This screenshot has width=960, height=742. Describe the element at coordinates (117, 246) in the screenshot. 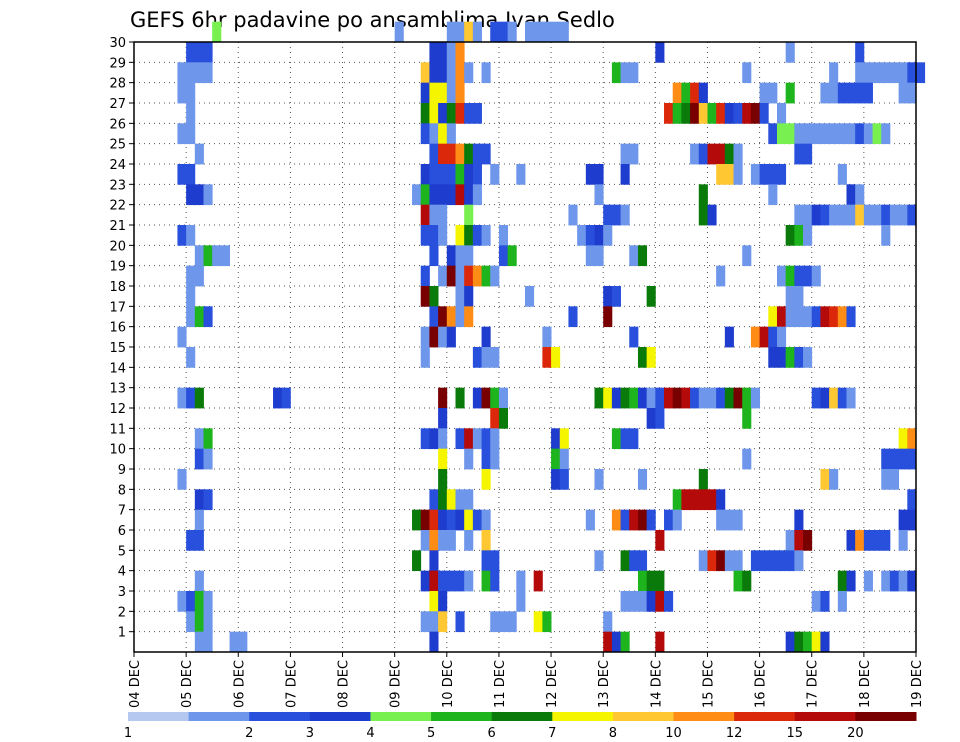

I see `y-tick-label: 20` at that location.